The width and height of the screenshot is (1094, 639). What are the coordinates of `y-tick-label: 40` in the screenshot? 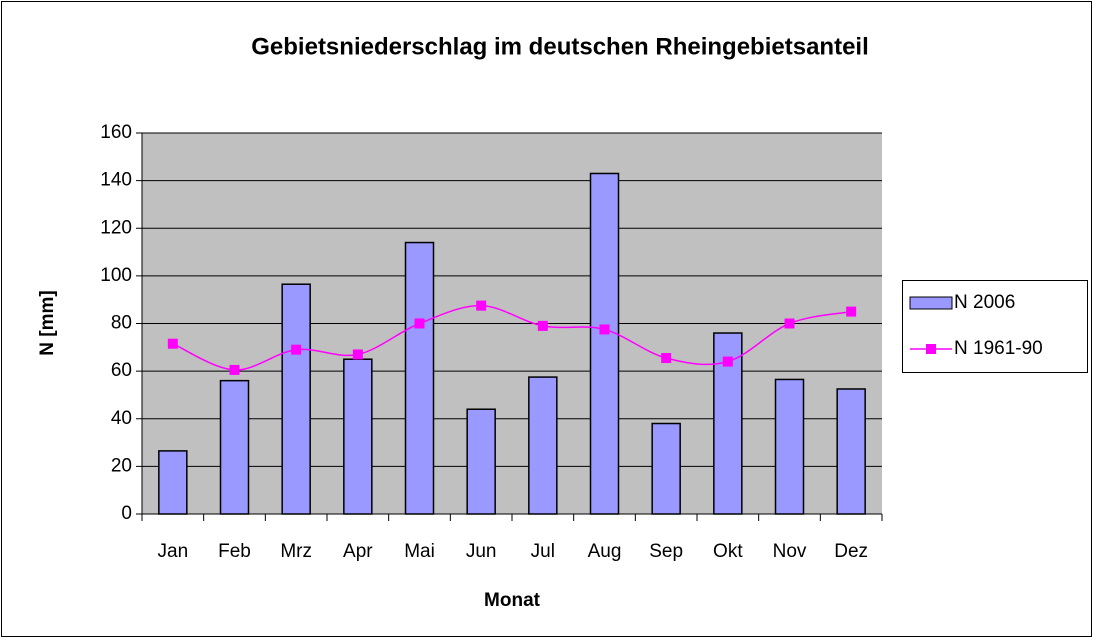 It's located at (121, 418).